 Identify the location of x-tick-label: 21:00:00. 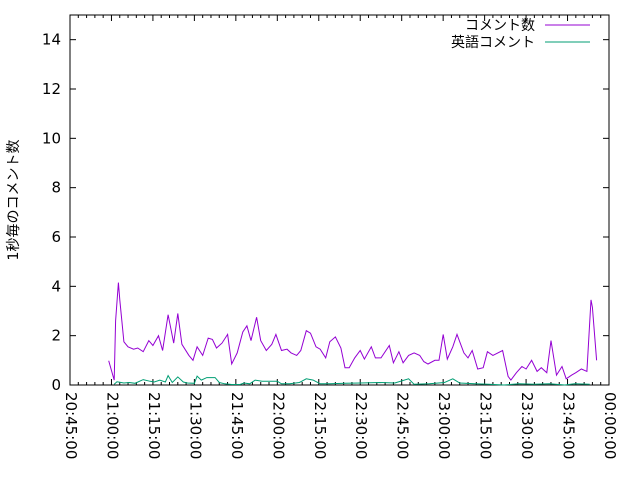
(112, 425).